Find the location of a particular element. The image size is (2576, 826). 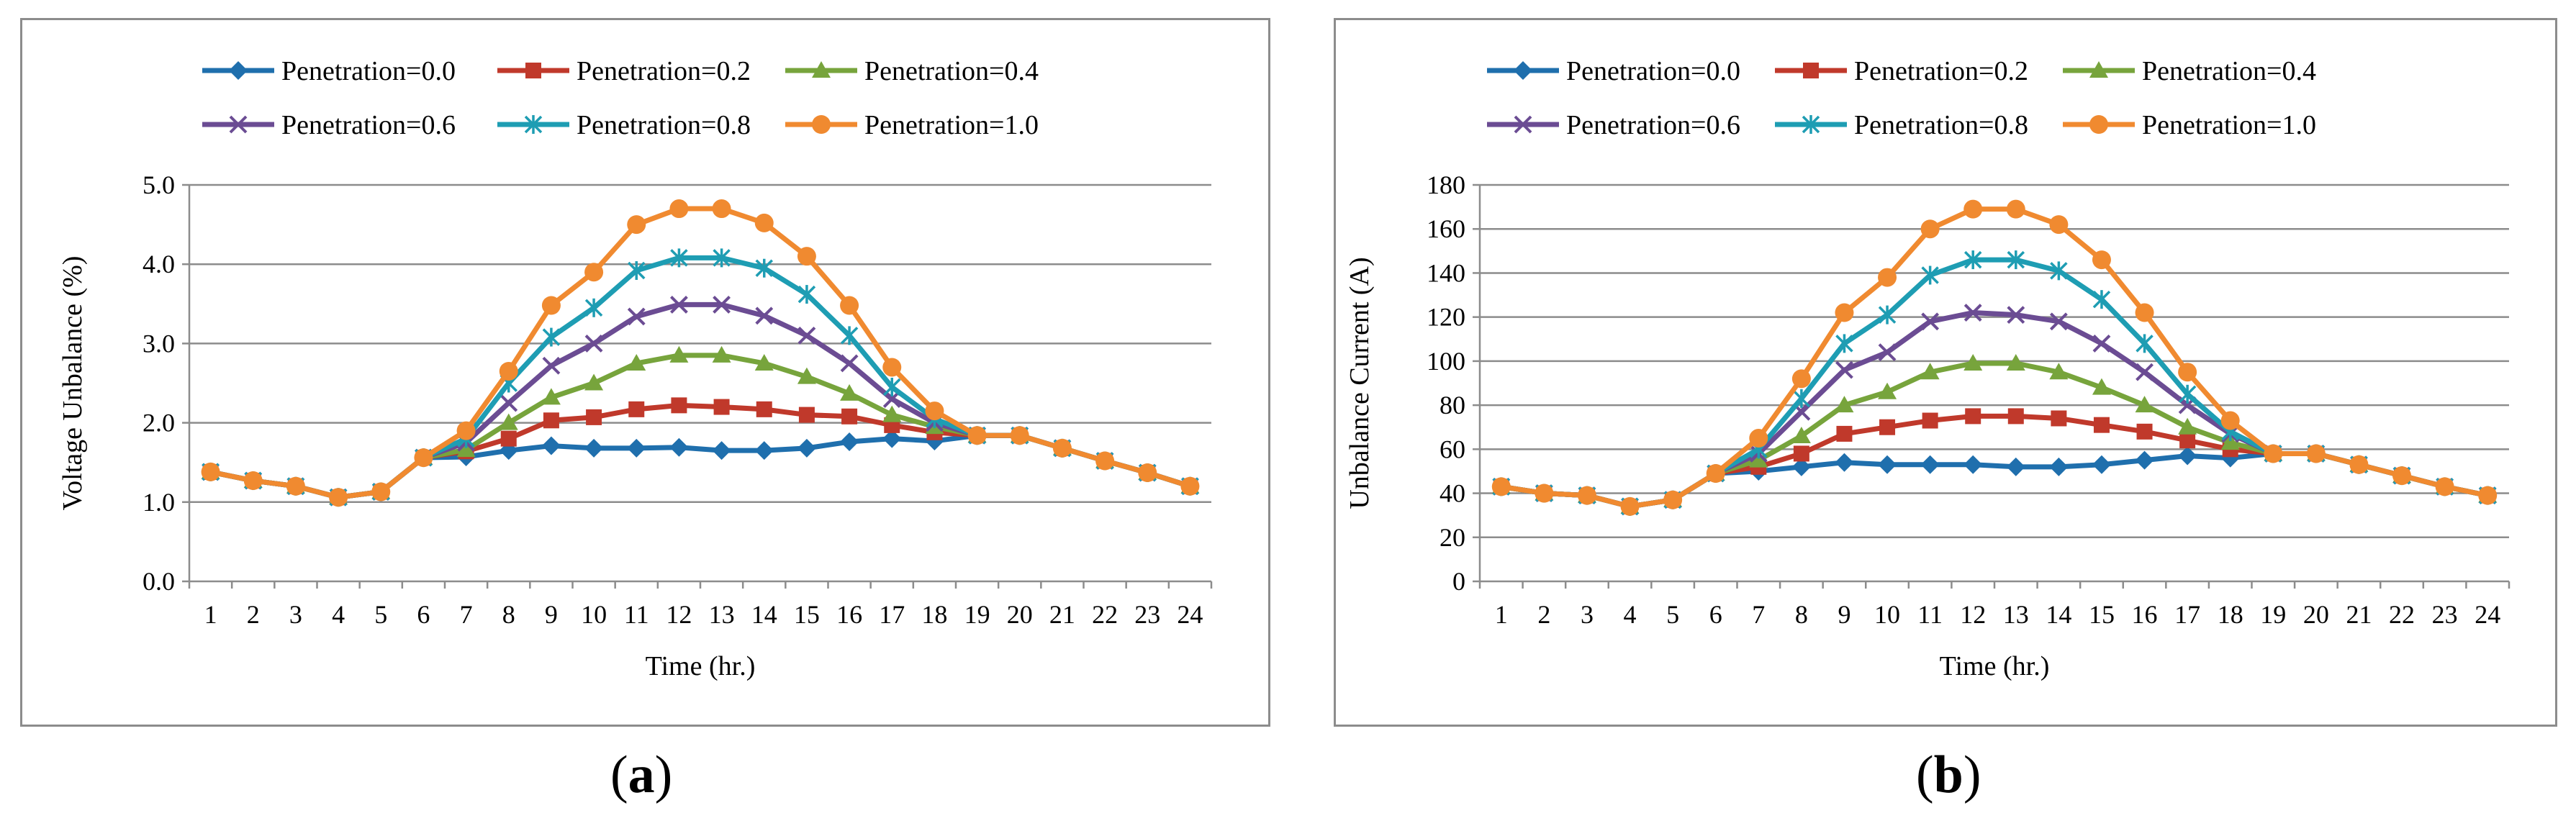

x-tick-label: 16 is located at coordinates (2145, 614).